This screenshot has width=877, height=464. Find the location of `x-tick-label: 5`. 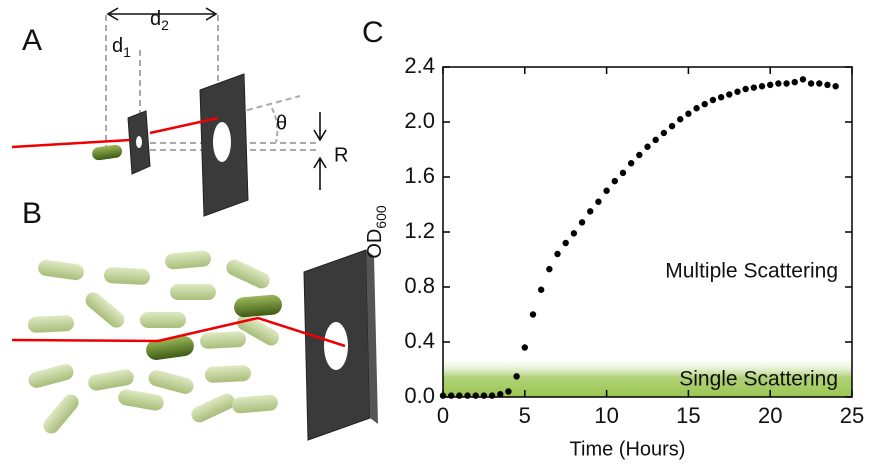

x-tick-label: 5 is located at coordinates (525, 415).